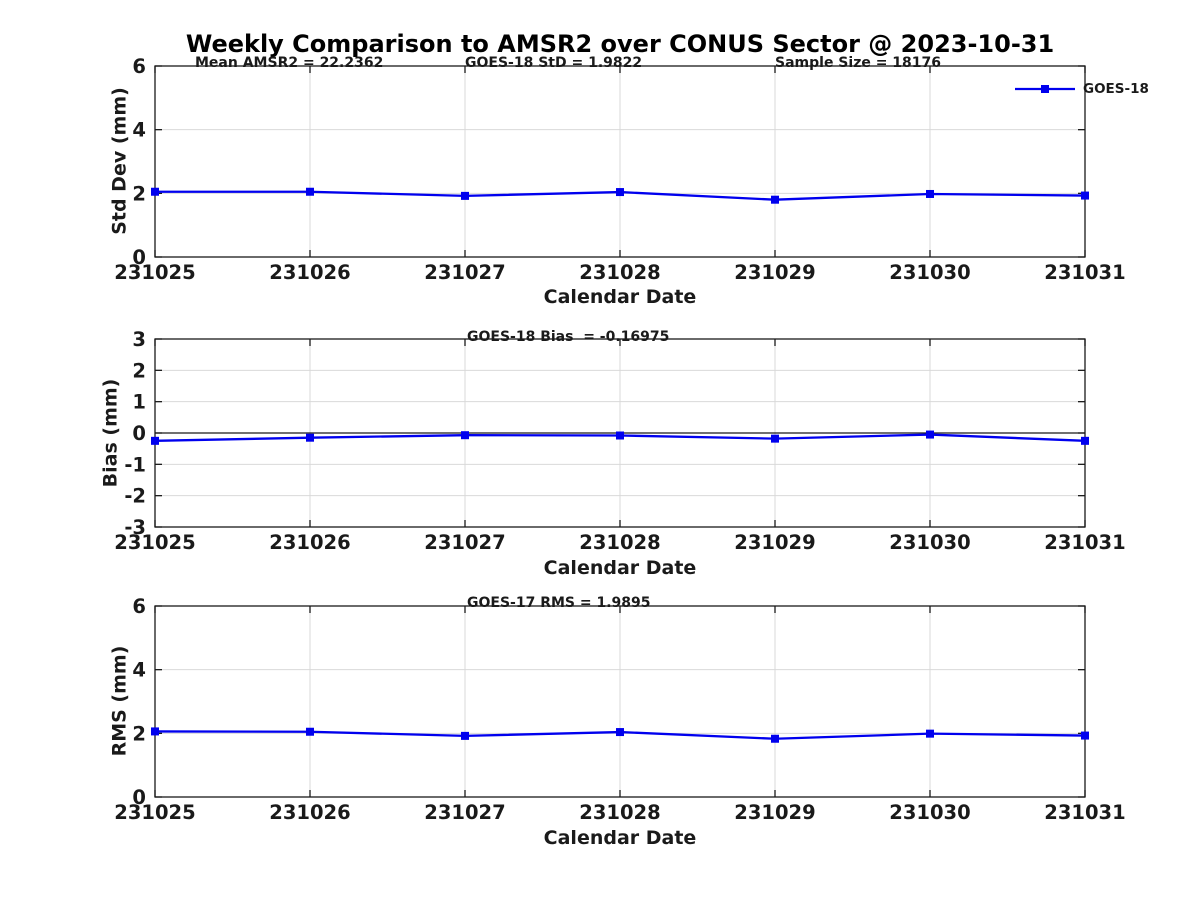 The height and width of the screenshot is (900, 1200). I want to click on legend-line-icon, so click(1045, 89).